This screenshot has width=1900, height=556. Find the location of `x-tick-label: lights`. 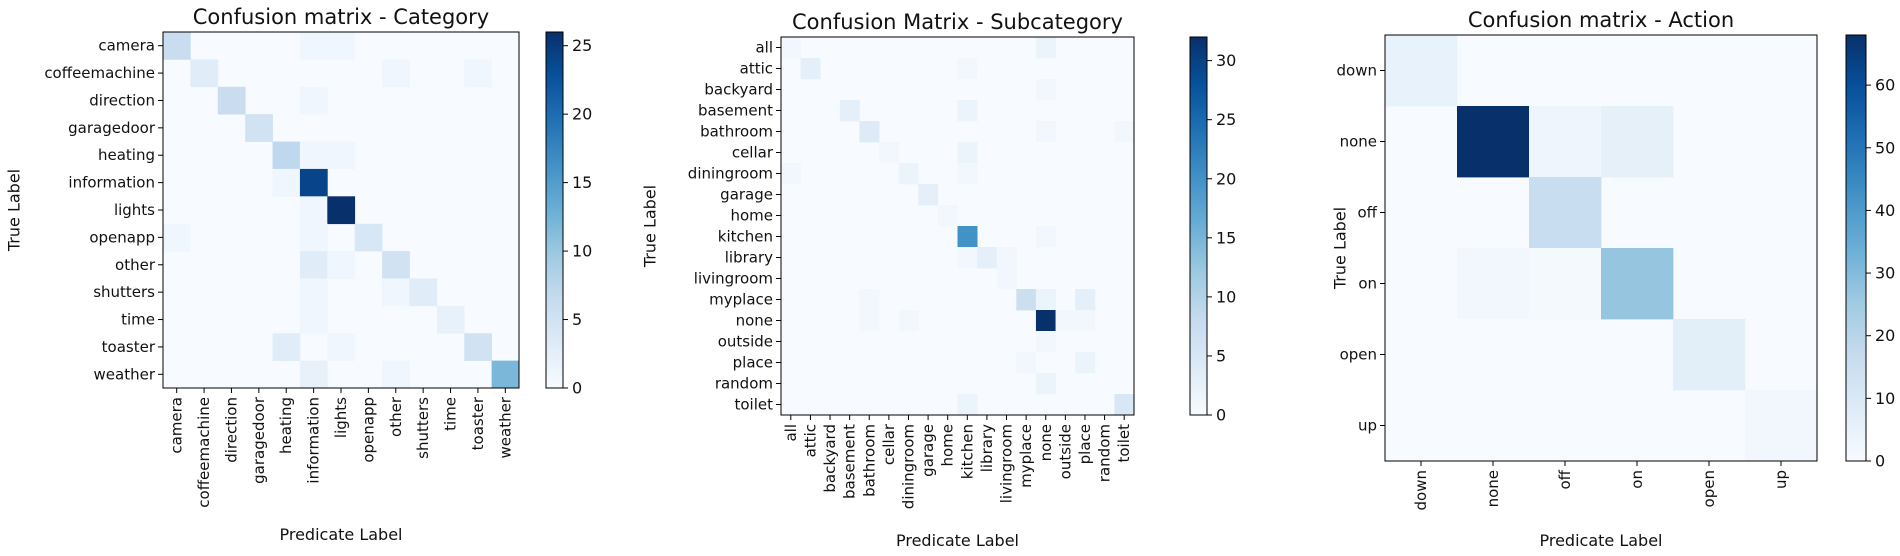

x-tick-label: lights is located at coordinates (341, 417).